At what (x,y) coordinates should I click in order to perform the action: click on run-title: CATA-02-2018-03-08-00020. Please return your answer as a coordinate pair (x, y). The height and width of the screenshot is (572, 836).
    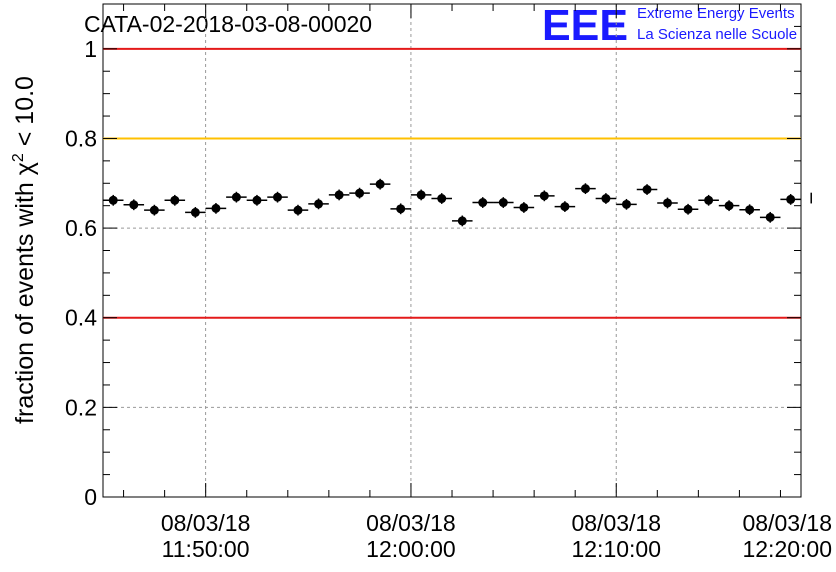
    Looking at the image, I should click on (228, 24).